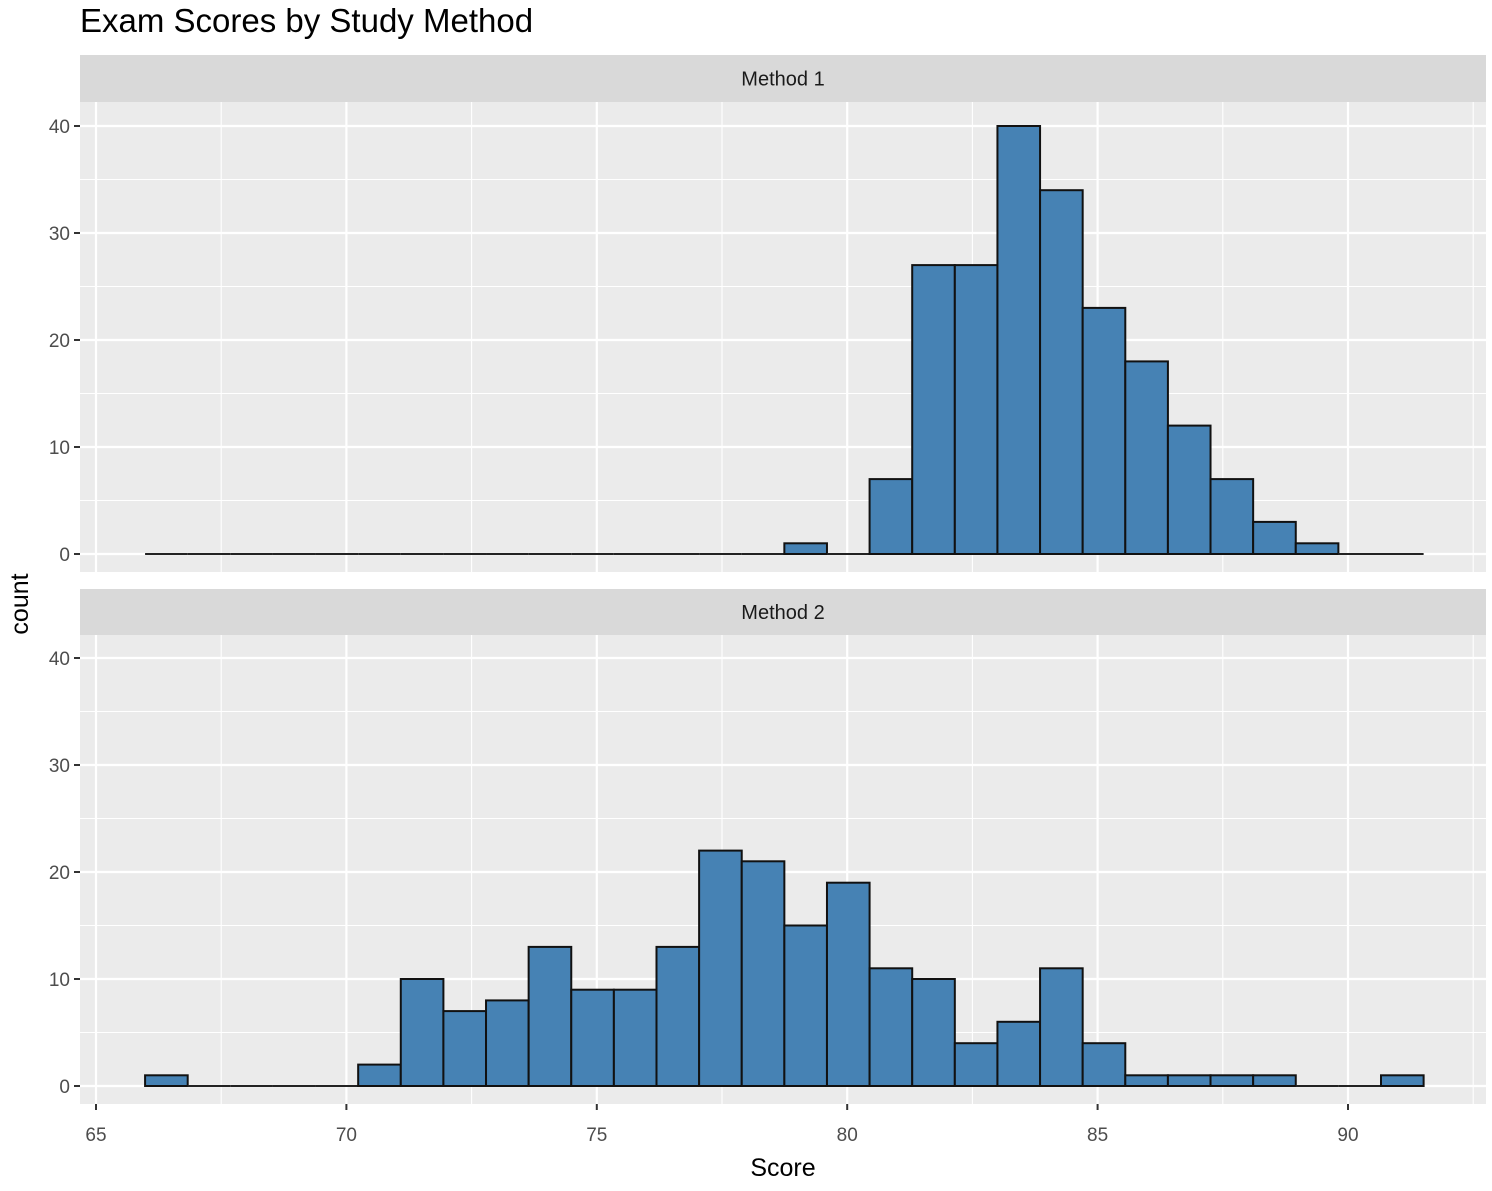  I want to click on x-tick-label: 90, so click(1347, 1135).